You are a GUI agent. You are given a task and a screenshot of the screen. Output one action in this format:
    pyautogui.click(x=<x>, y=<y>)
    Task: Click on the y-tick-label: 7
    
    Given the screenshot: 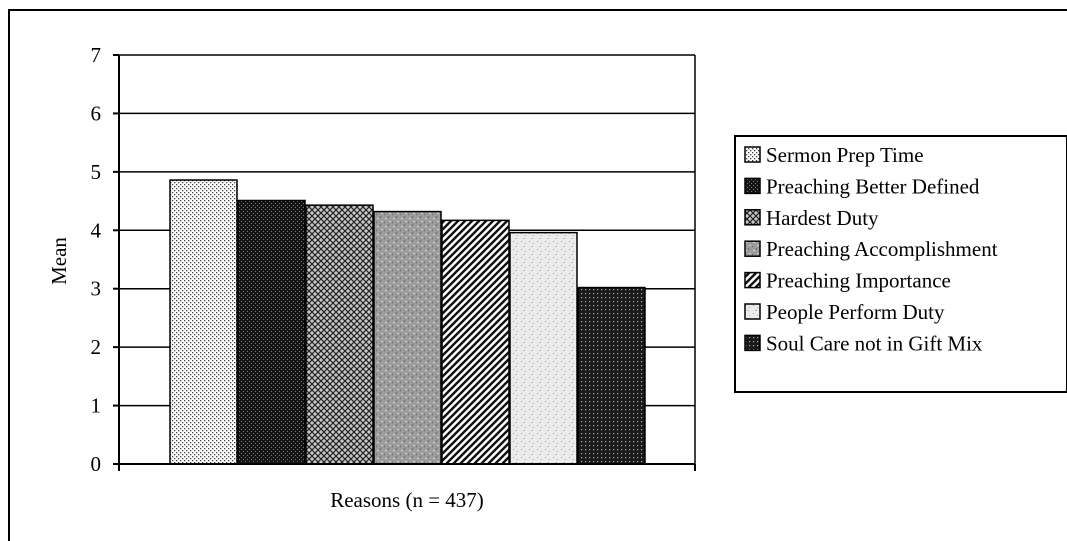 What is the action you would take?
    pyautogui.click(x=96, y=55)
    